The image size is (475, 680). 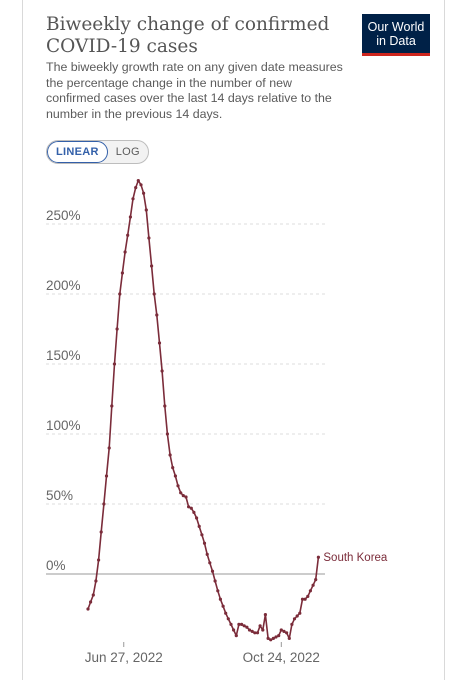 I want to click on logo-accent-bar, so click(x=396, y=54).